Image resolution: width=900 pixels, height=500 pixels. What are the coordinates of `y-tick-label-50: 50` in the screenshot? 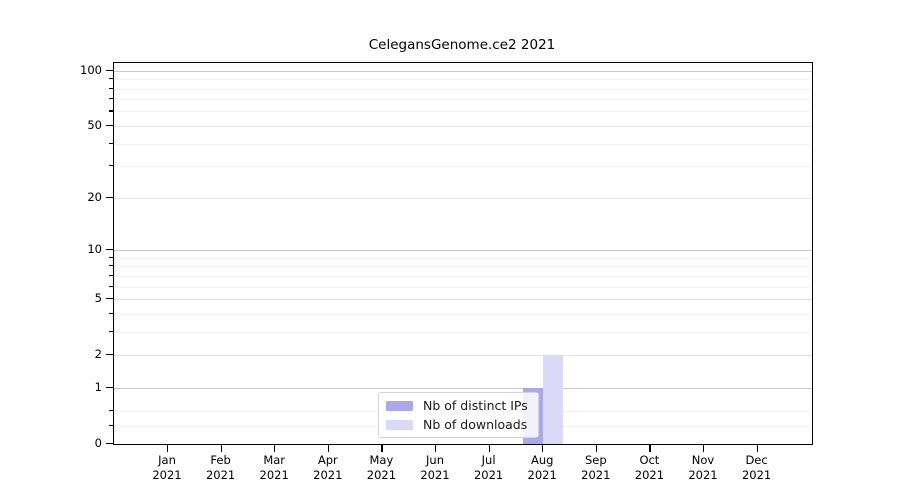 It's located at (94, 124).